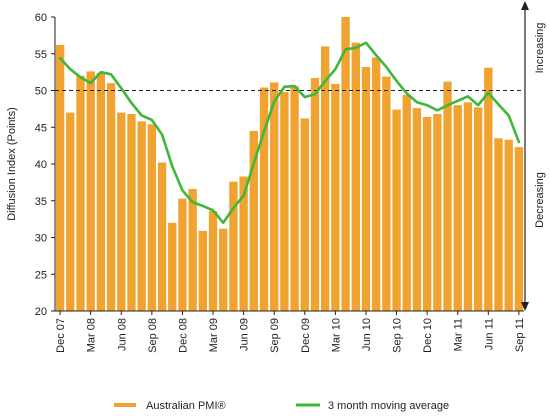 The width and height of the screenshot is (550, 418). Describe the element at coordinates (41, 202) in the screenshot. I see `y-tick-label-35: 35` at that location.